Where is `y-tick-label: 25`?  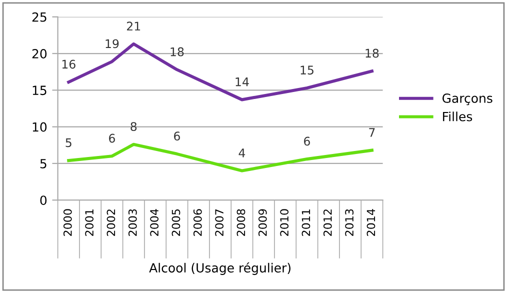
y-tick-label: 25 is located at coordinates (39, 17).